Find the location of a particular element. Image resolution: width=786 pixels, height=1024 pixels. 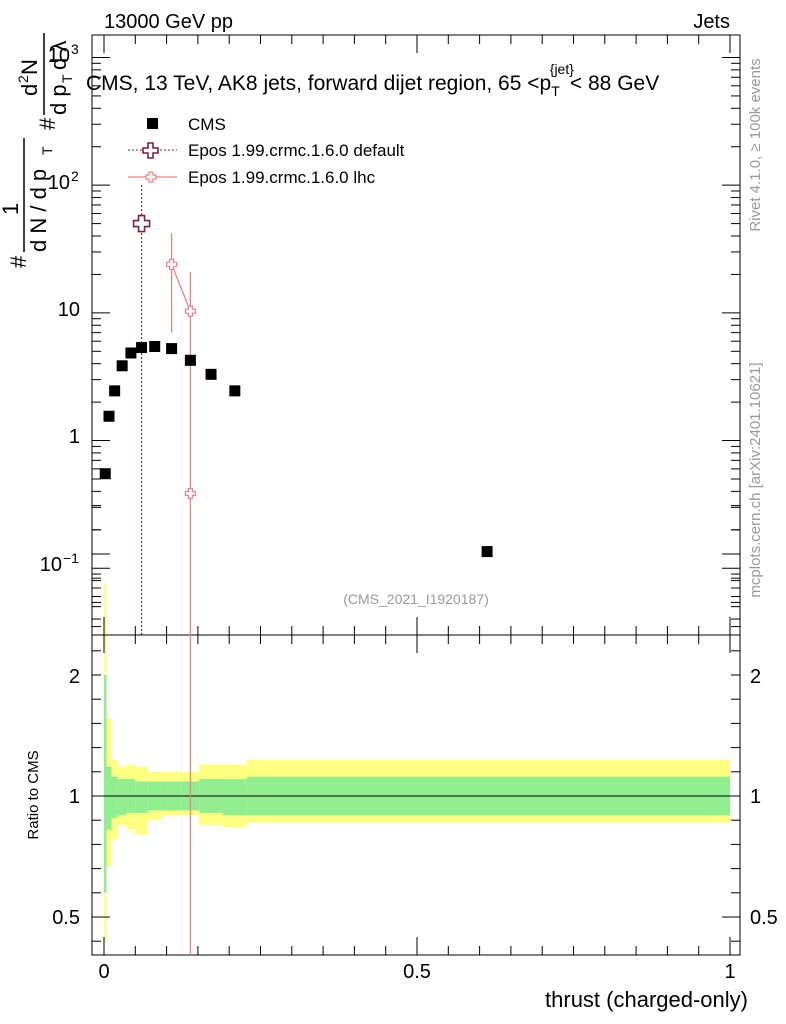

ratio-y-tick-label-right: 0.5 is located at coordinates (764, 918).